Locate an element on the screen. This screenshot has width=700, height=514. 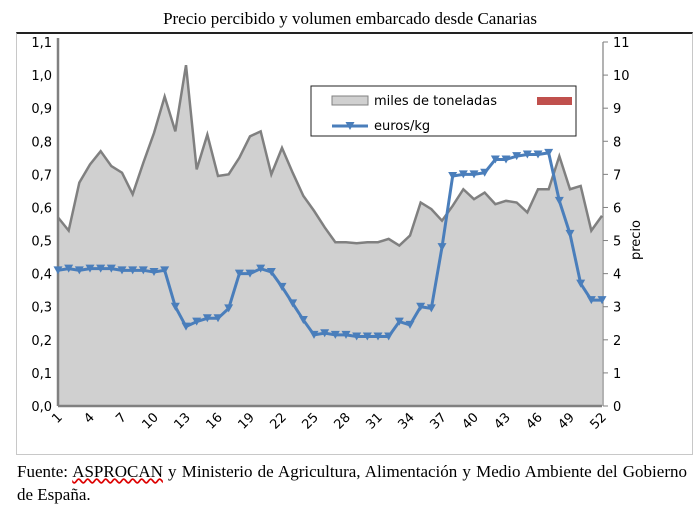
legend-label-line: euros/kg is located at coordinates (402, 126).